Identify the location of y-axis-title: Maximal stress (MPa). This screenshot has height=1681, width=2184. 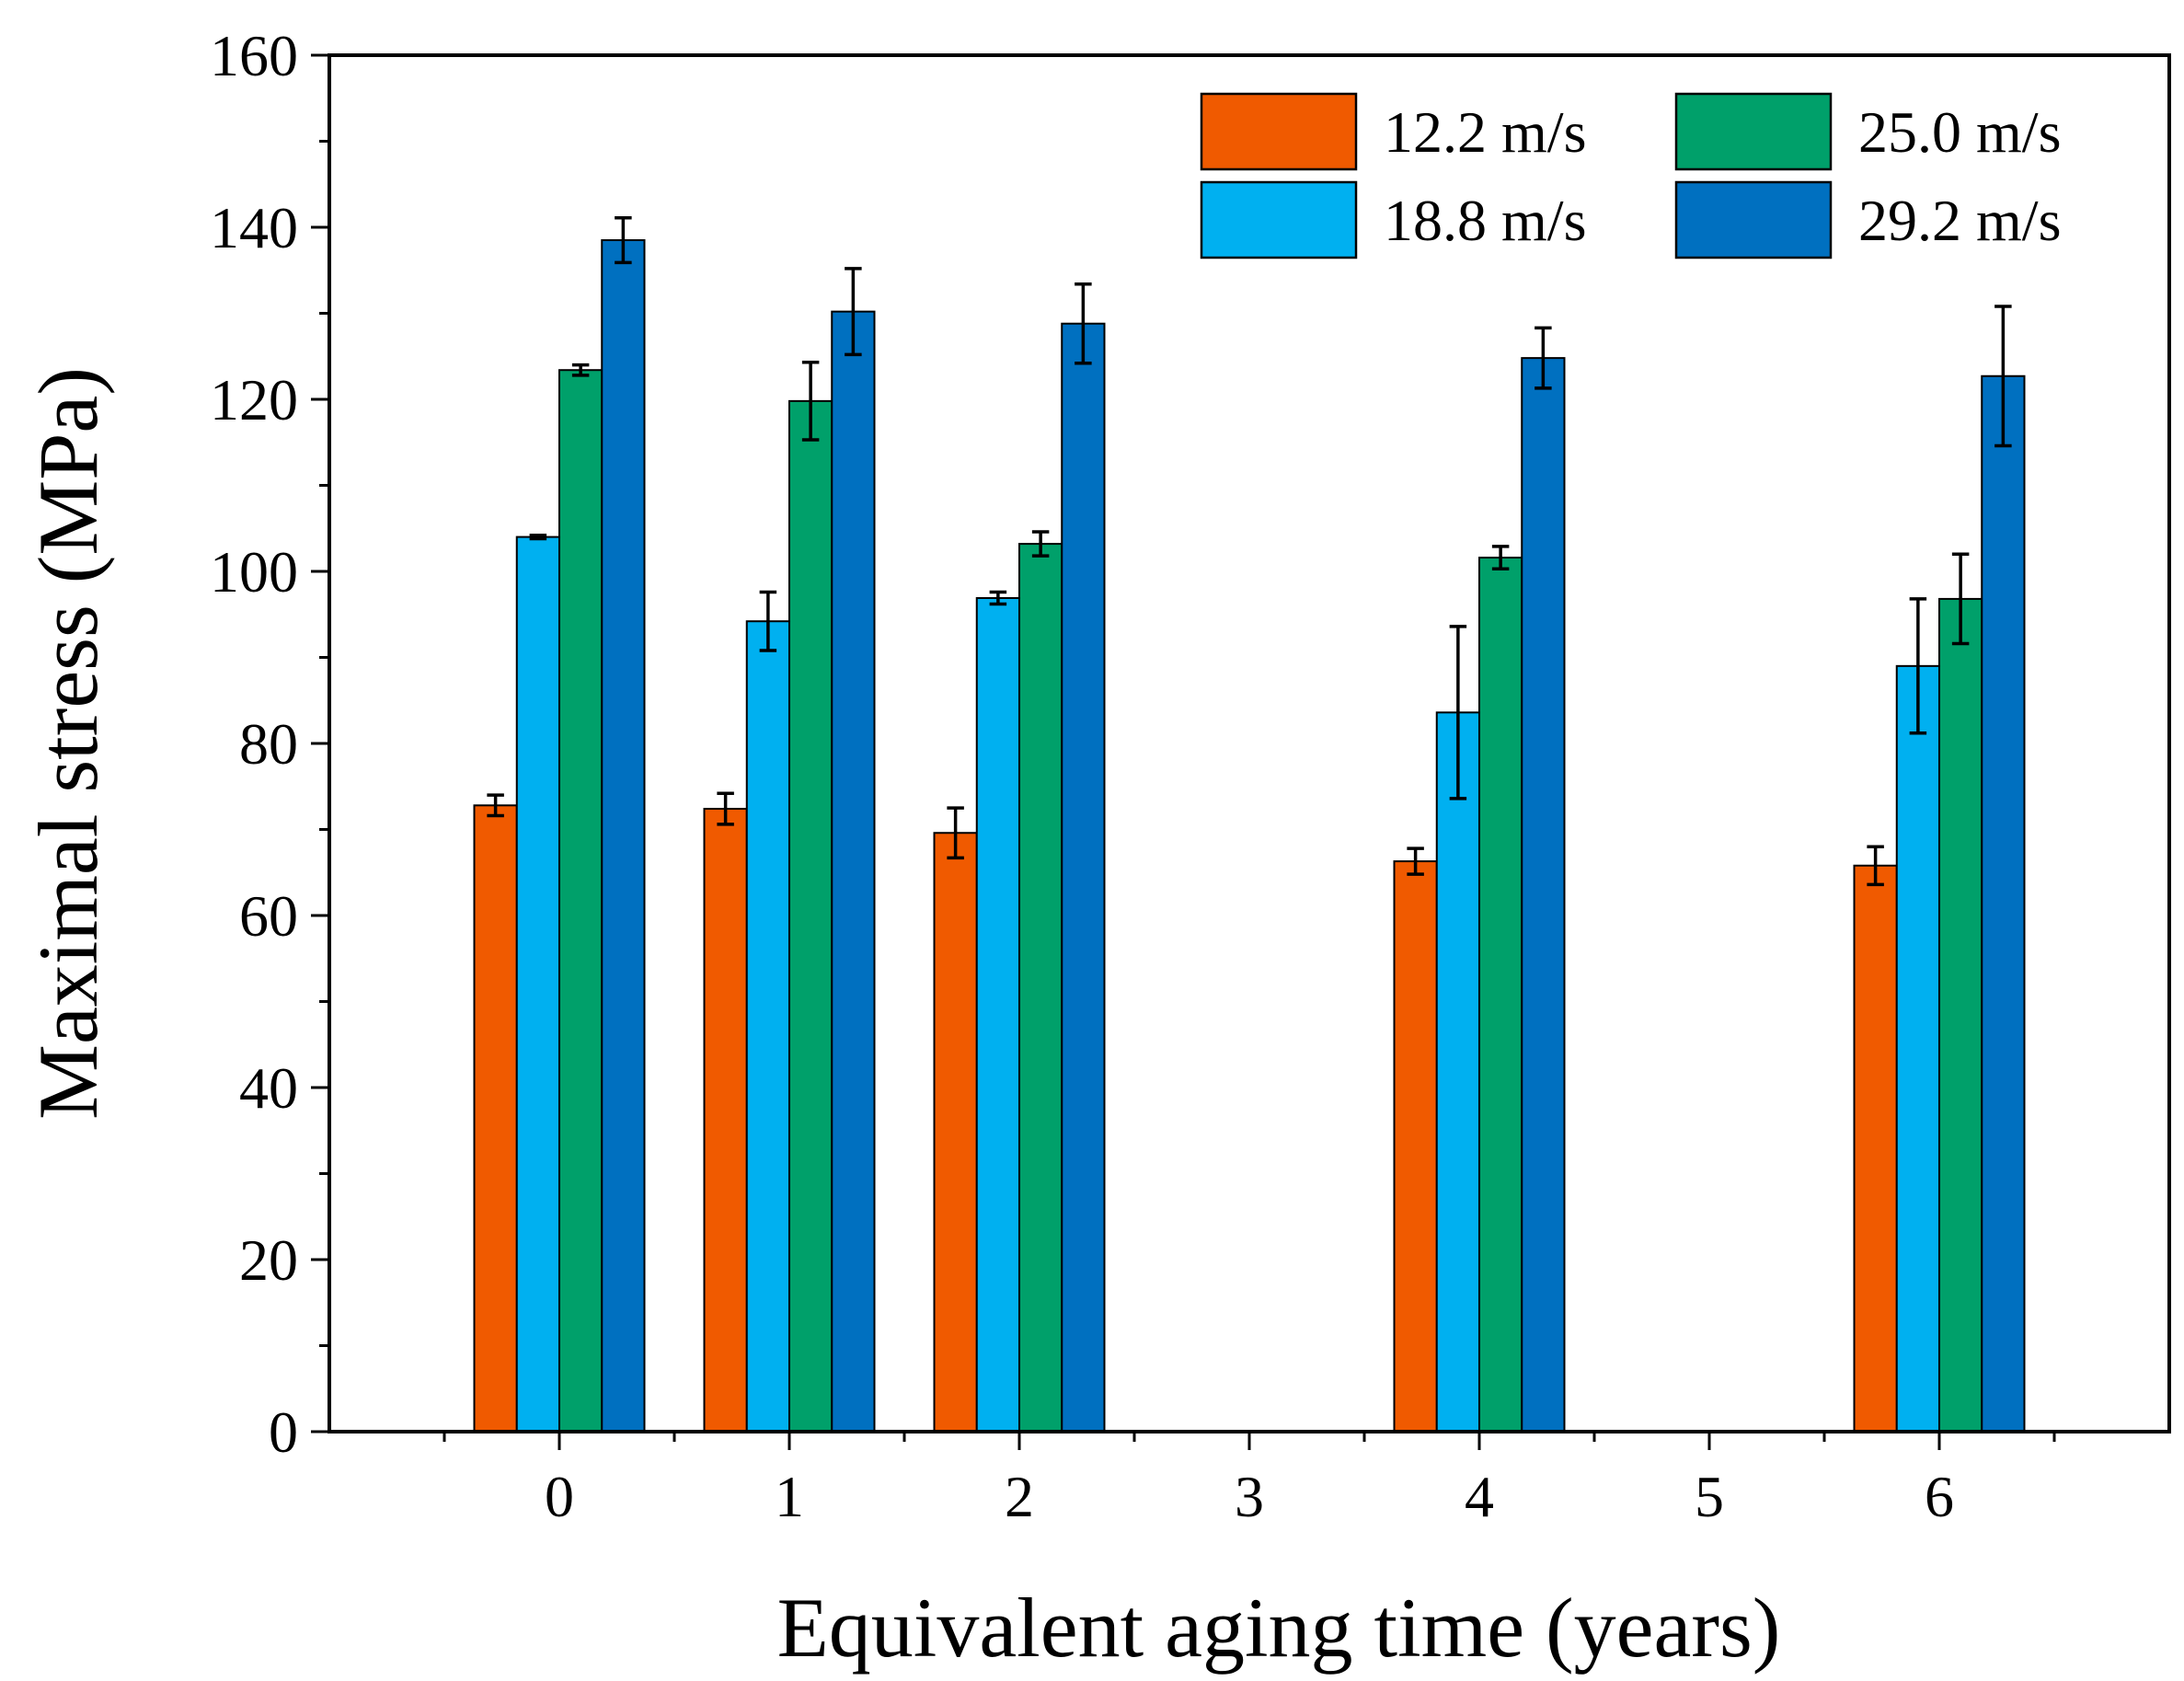
(68, 743).